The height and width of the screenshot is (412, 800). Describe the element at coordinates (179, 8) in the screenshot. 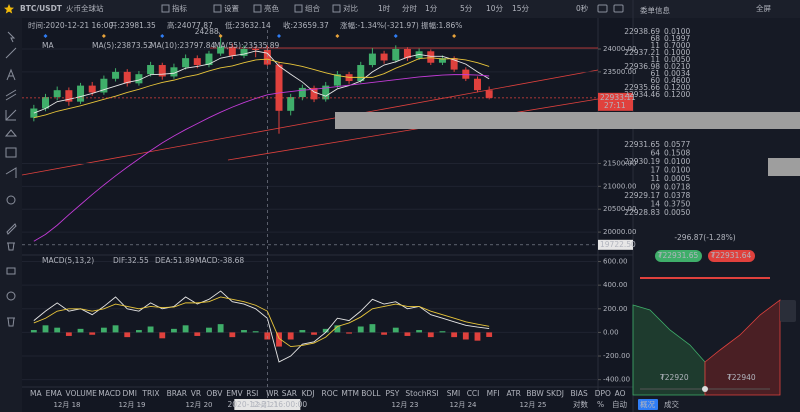

I see `toolbar-button: 指标` at that location.